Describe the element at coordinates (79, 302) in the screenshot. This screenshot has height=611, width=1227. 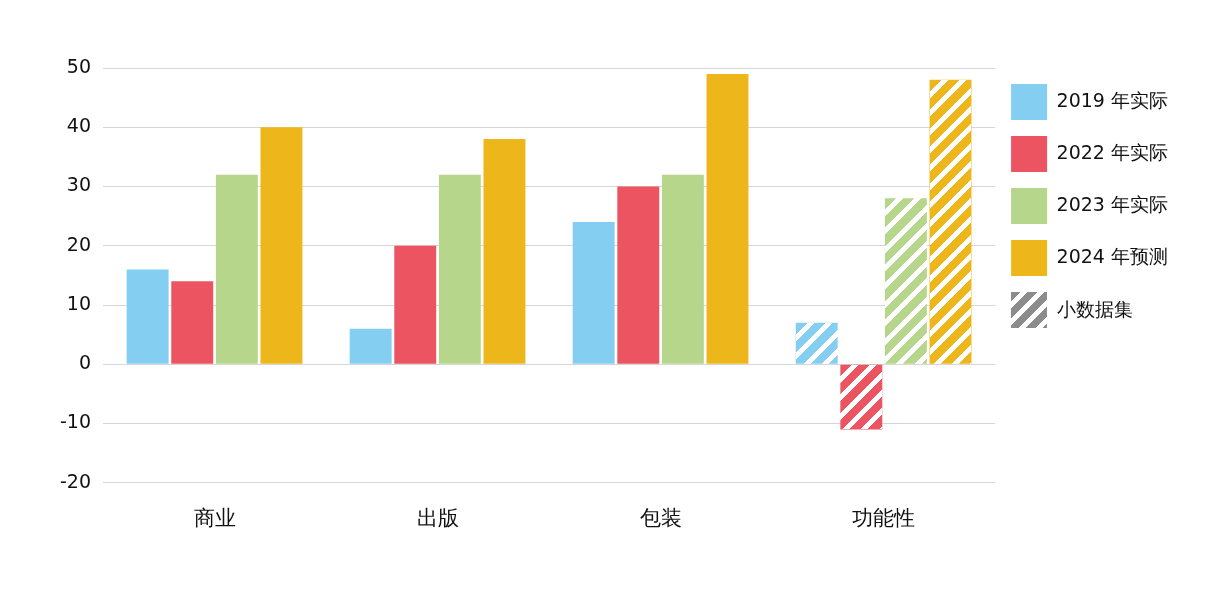
I see `y-tick-label: 10` at that location.